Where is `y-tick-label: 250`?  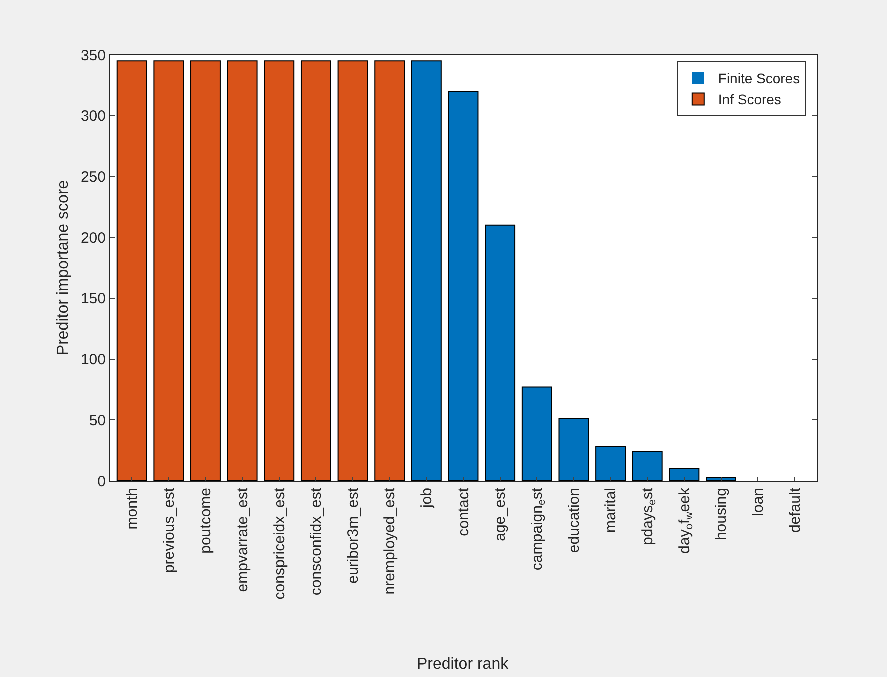
y-tick-label: 250 is located at coordinates (93, 177).